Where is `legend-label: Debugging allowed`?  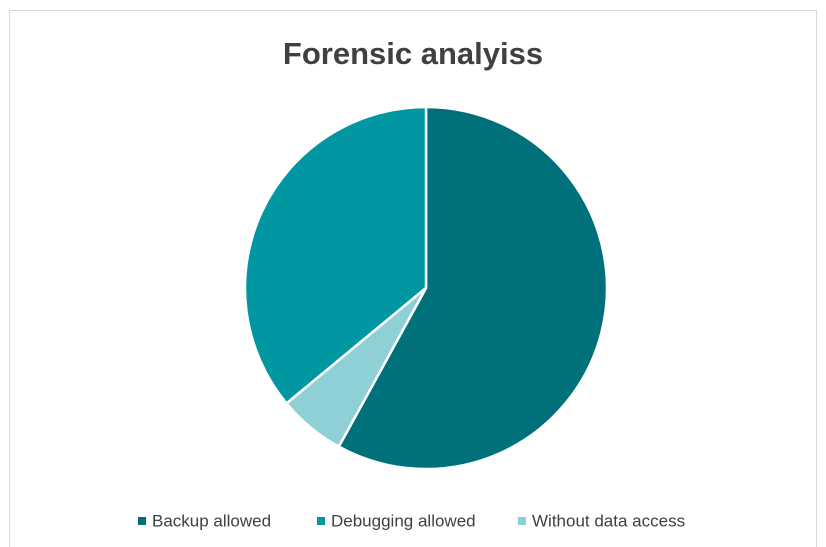
legend-label: Debugging allowed is located at coordinates (403, 520).